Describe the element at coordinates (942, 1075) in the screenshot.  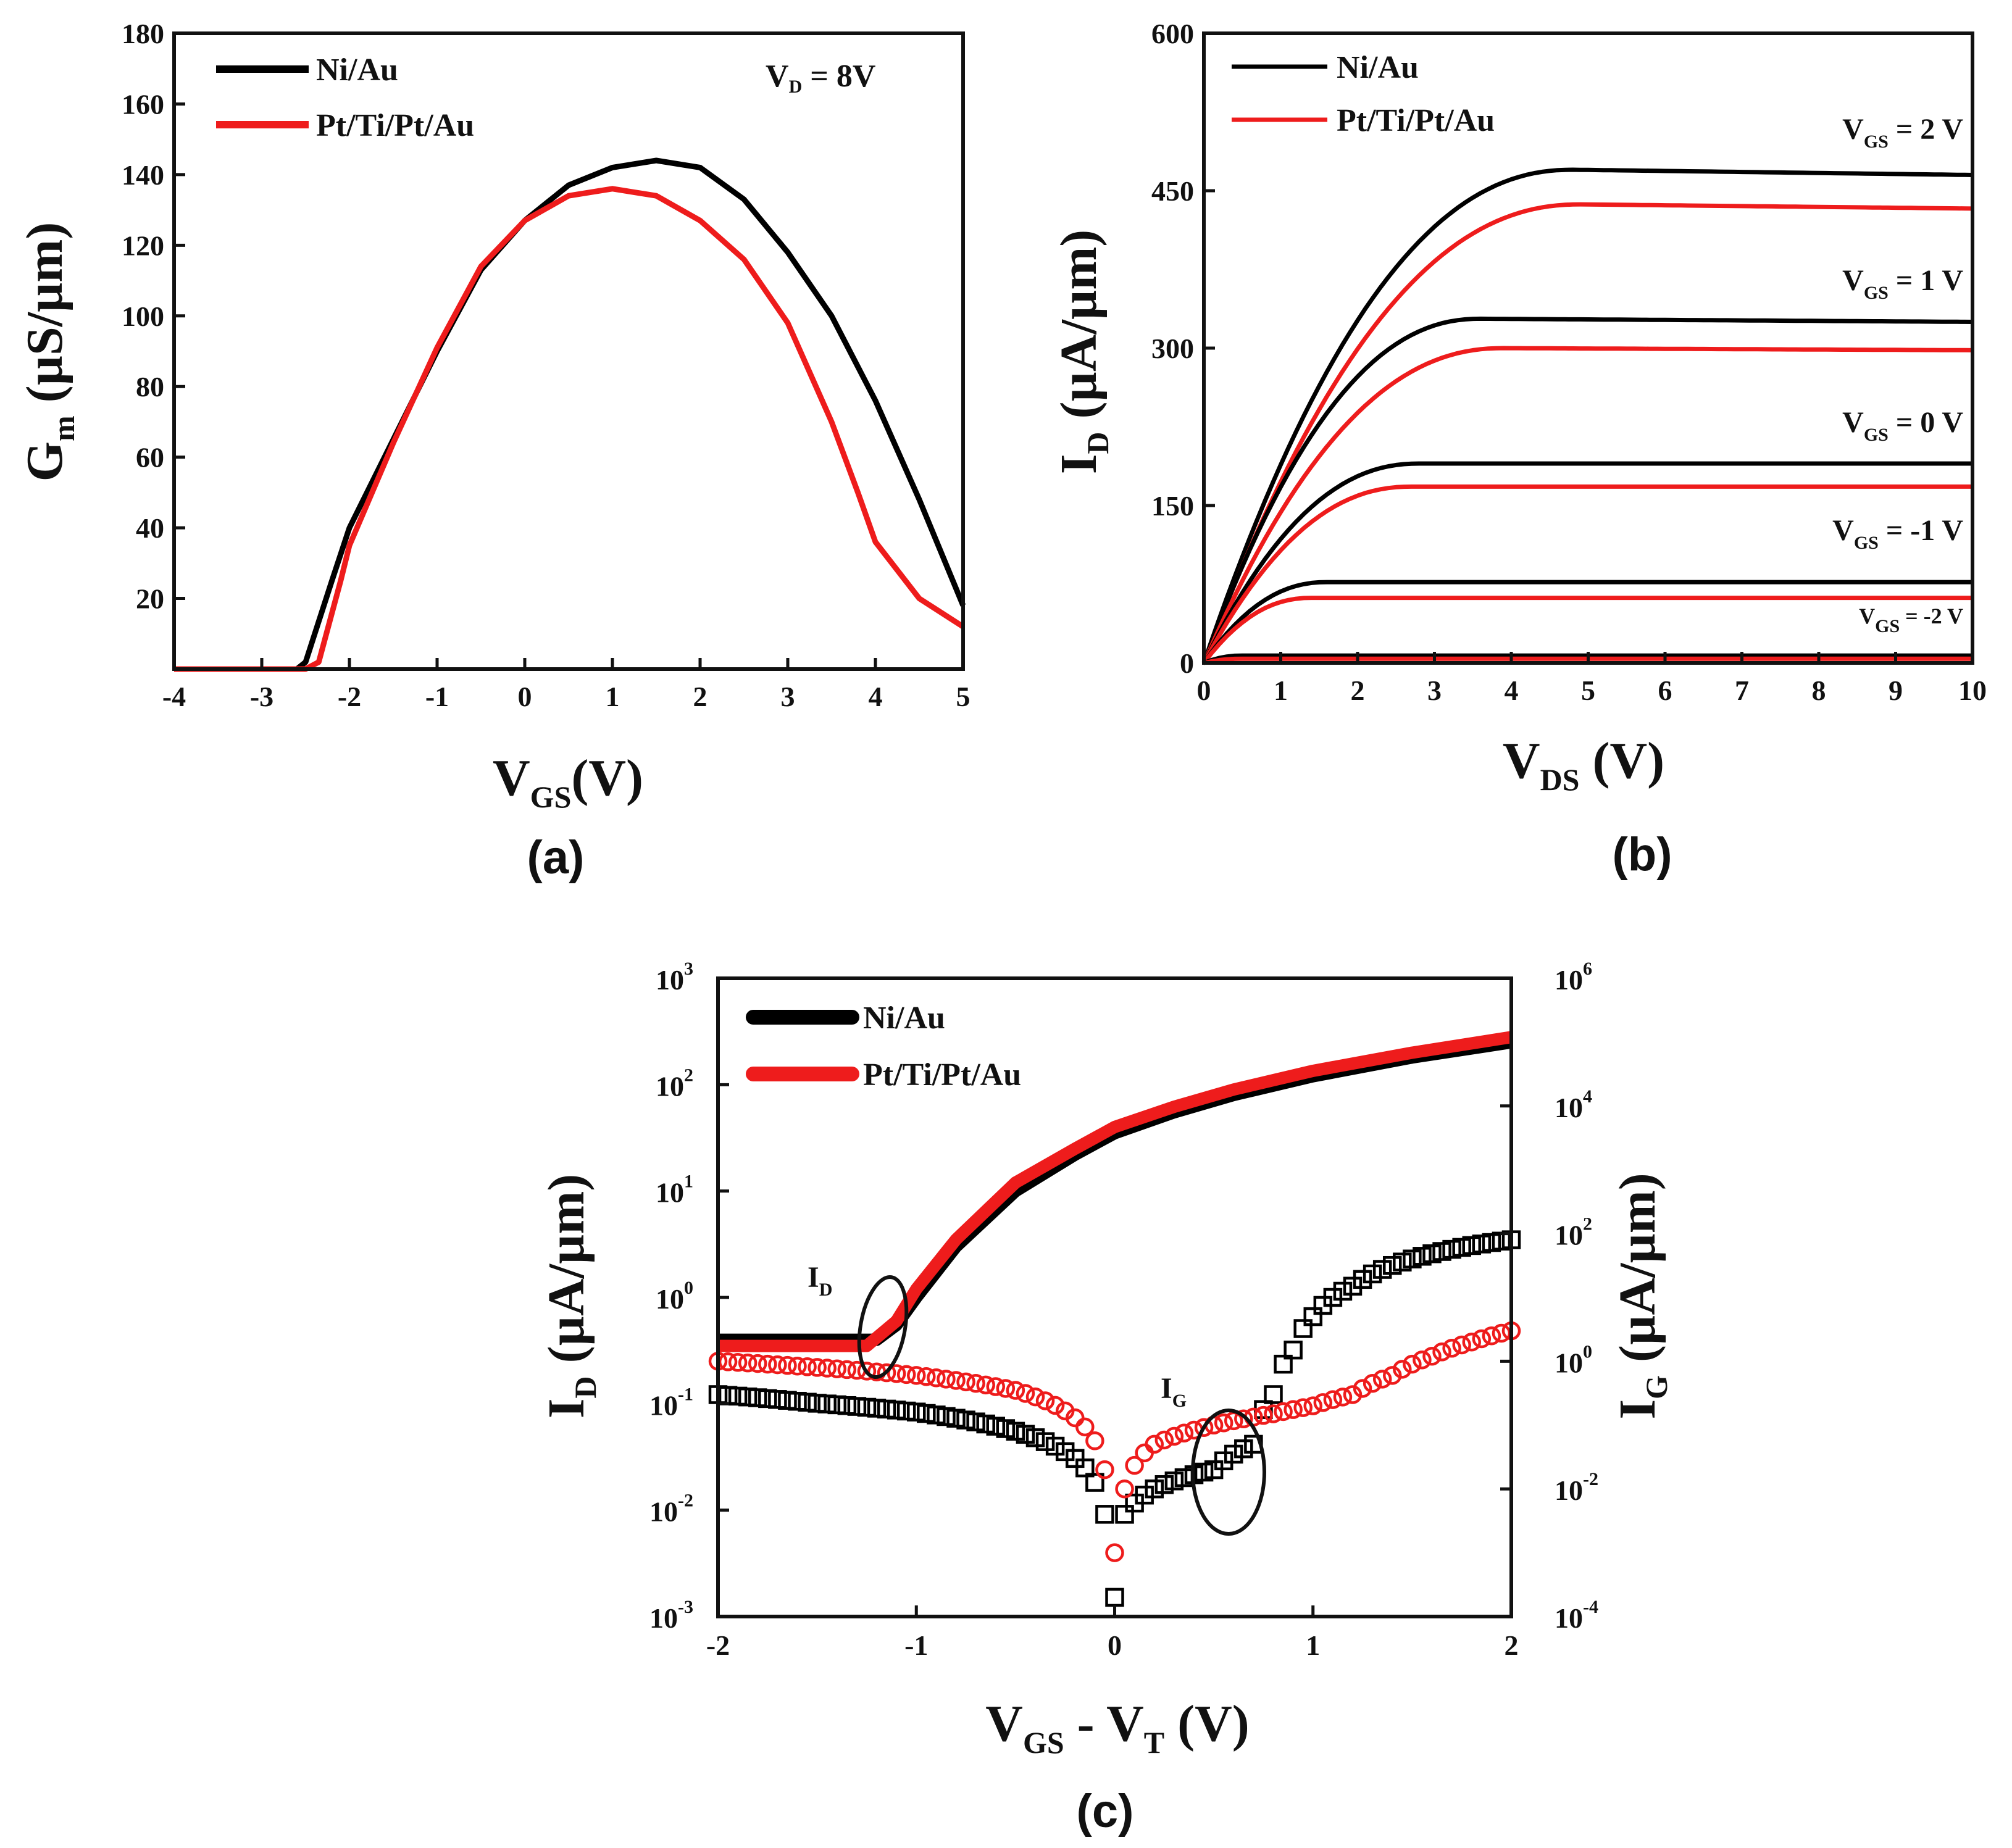
I see `legend-label: Pt/Ti/Pt/Au` at that location.